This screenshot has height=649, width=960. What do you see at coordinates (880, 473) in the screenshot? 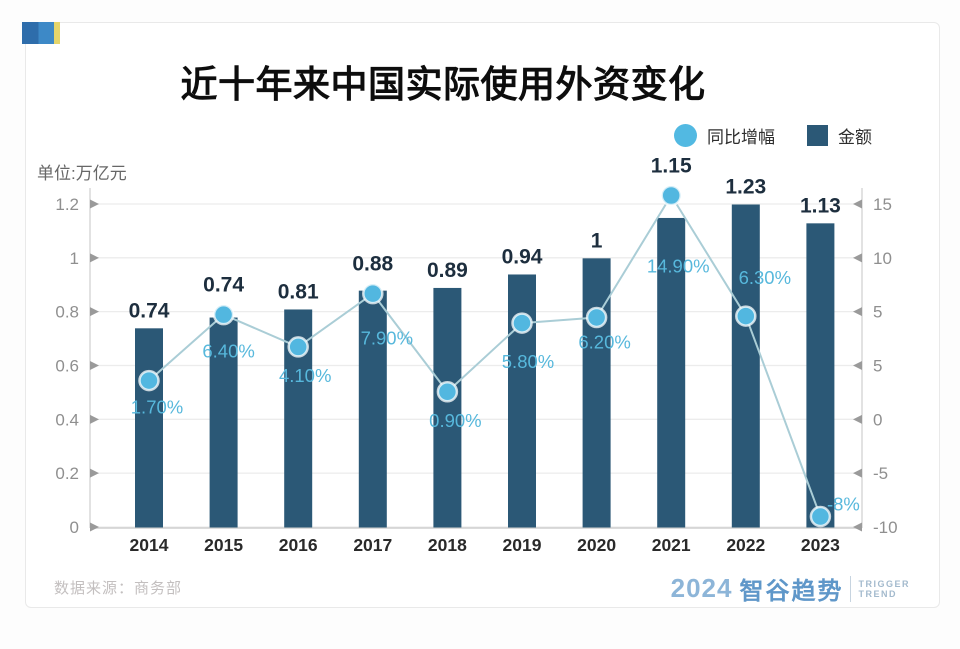
I see `right-tick-label: -5` at bounding box center [880, 473].